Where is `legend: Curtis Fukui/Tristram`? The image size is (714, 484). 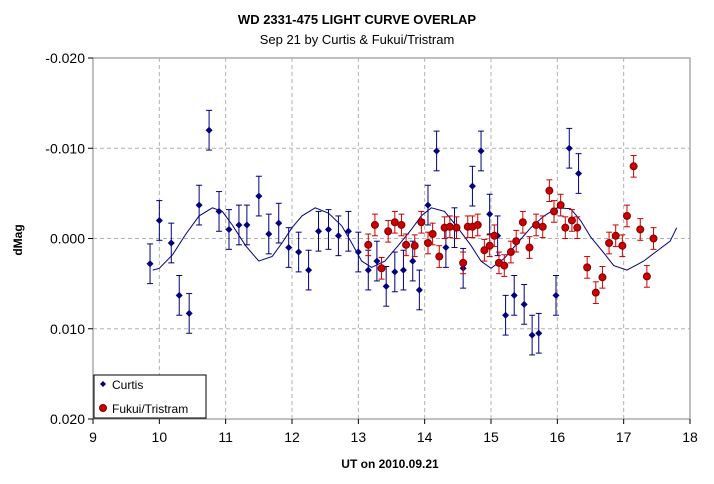
legend: Curtis Fukui/Tristram is located at coordinates (150, 396).